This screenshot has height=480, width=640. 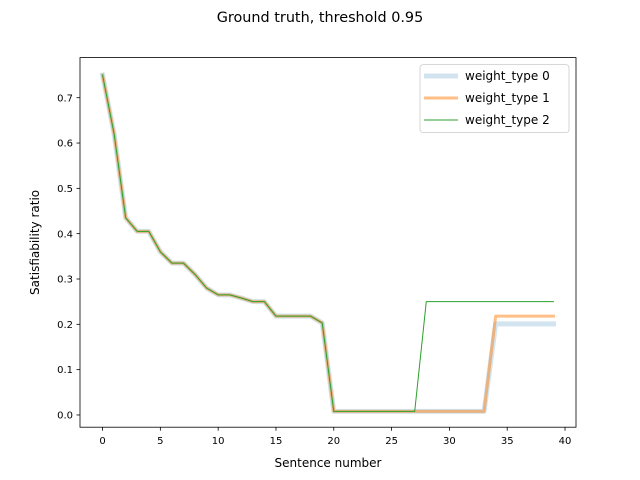 What do you see at coordinates (65, 189) in the screenshot?
I see `y-tick-label: 0.5` at bounding box center [65, 189].